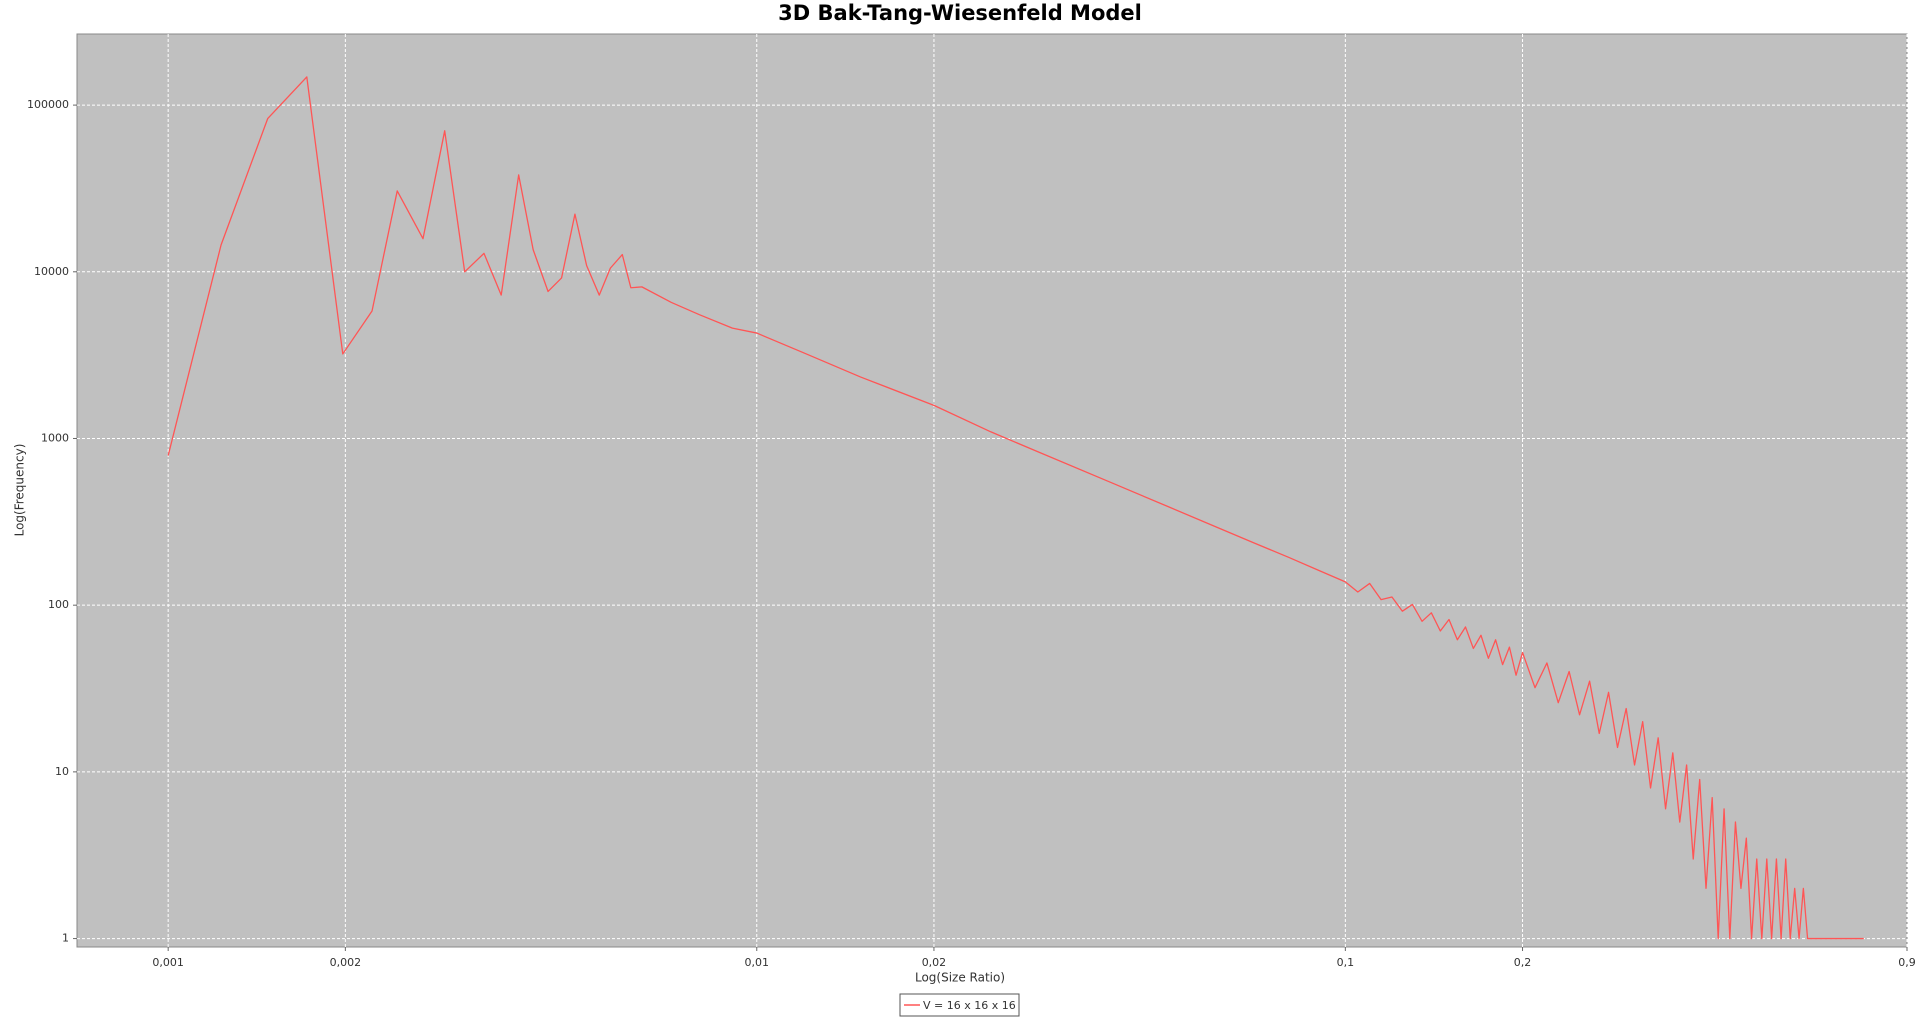  Describe the element at coordinates (1907, 962) in the screenshot. I see `x-tick-label: 0,9` at that location.